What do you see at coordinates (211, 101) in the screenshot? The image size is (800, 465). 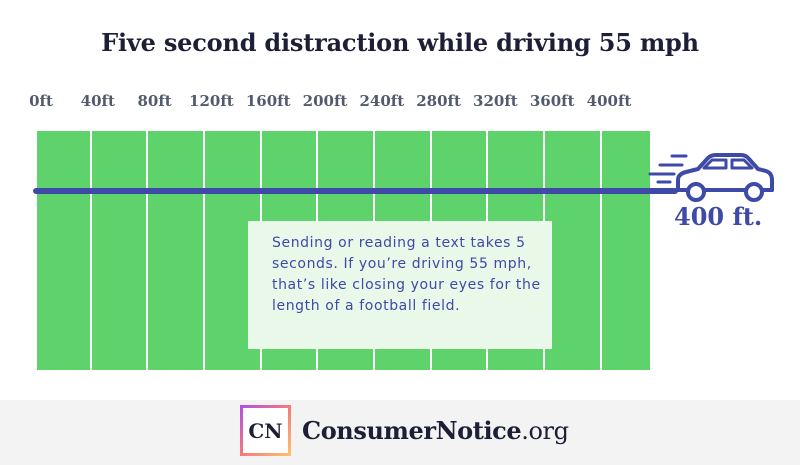 I see `scale-tick: 120ft` at bounding box center [211, 101].